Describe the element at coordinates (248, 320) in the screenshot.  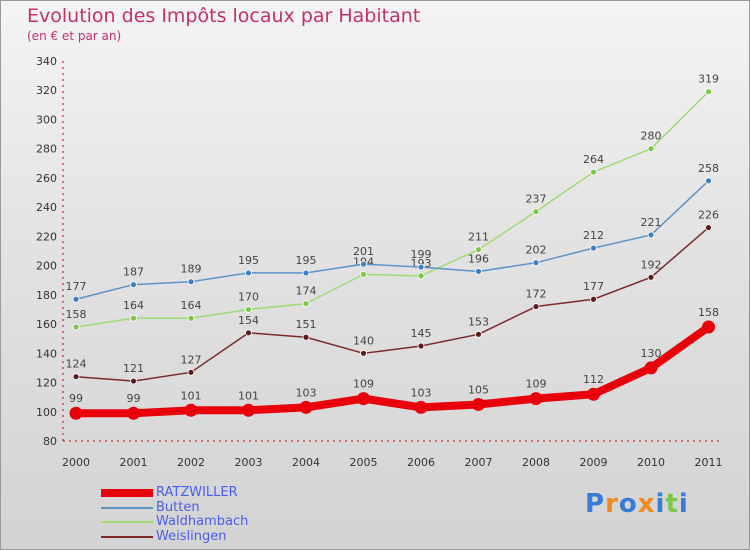
I see `data-label: 154` at that location.